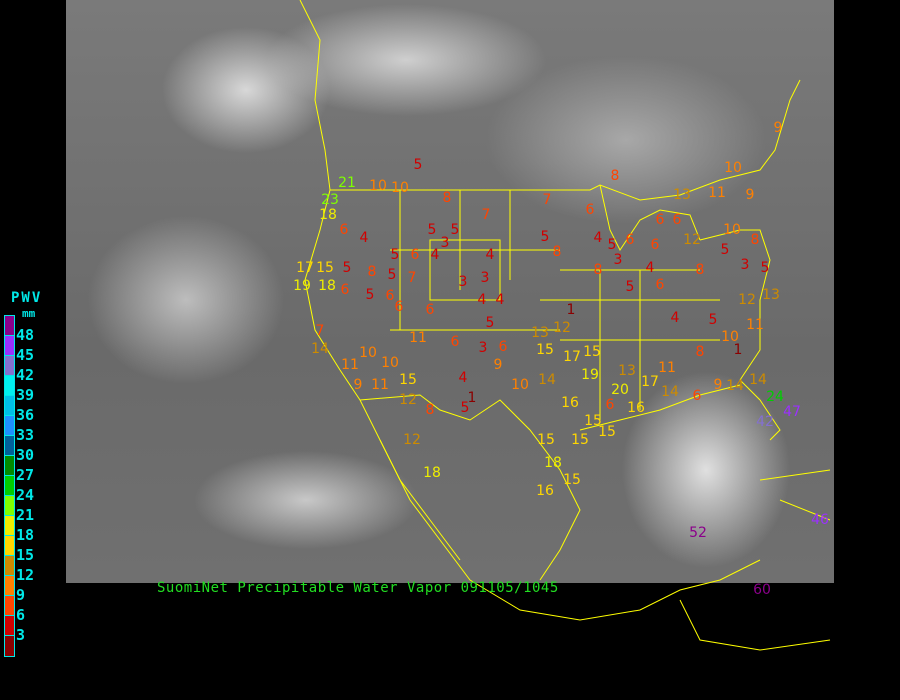 This screenshot has width=900, height=700. I want to click on station-value: 19, so click(302, 286).